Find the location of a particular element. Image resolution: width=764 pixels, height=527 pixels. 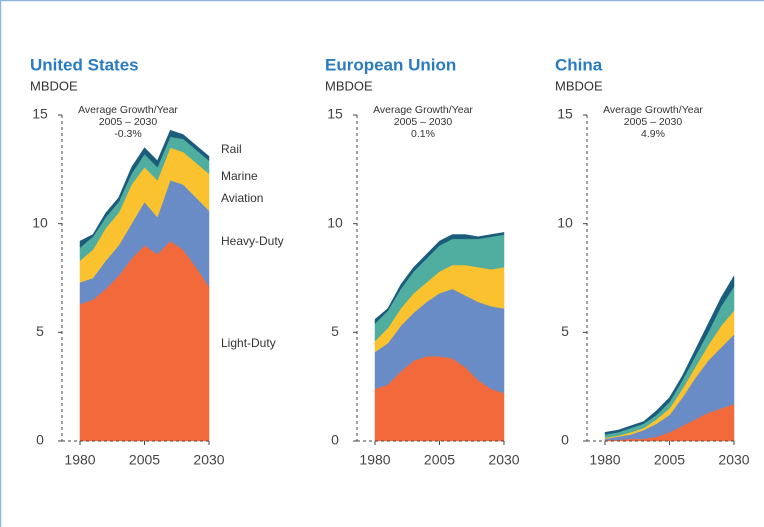

annotation: -0.3% is located at coordinates (127, 134).